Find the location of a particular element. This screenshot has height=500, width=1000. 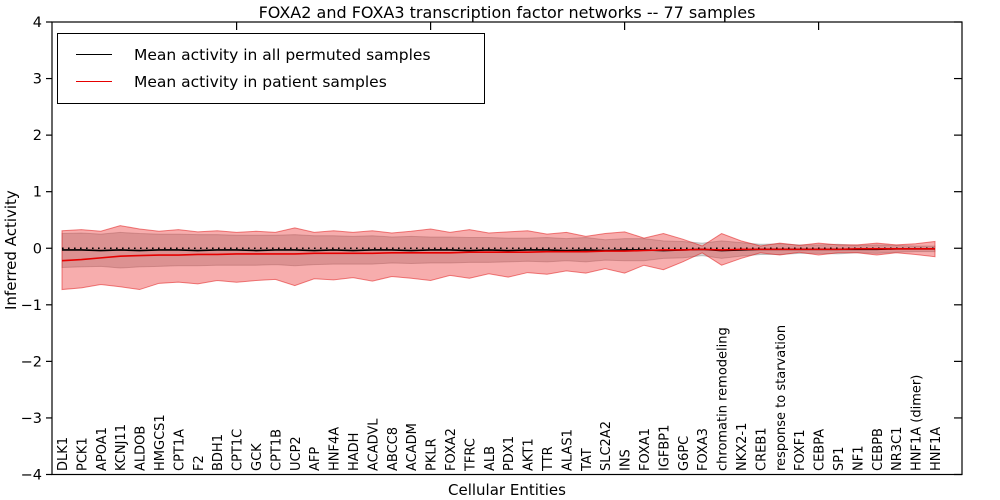

x-category-label: ALB is located at coordinates (490, 458).